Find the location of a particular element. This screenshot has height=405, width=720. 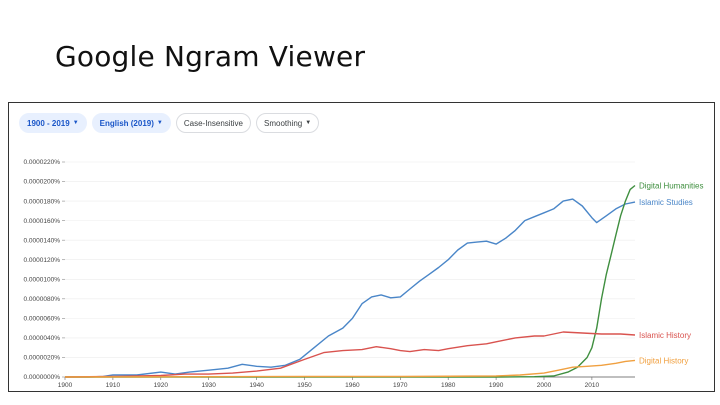

x-tick-label: 1900 is located at coordinates (65, 385).